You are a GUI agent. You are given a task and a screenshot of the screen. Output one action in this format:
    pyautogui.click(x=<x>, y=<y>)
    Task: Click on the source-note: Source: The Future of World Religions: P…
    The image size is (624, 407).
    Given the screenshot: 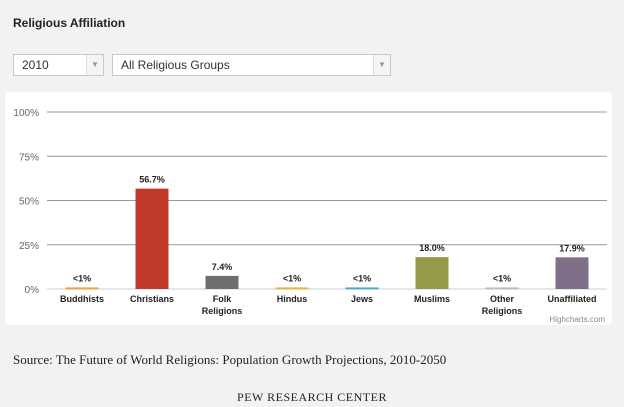 What is the action you would take?
    pyautogui.click(x=230, y=359)
    